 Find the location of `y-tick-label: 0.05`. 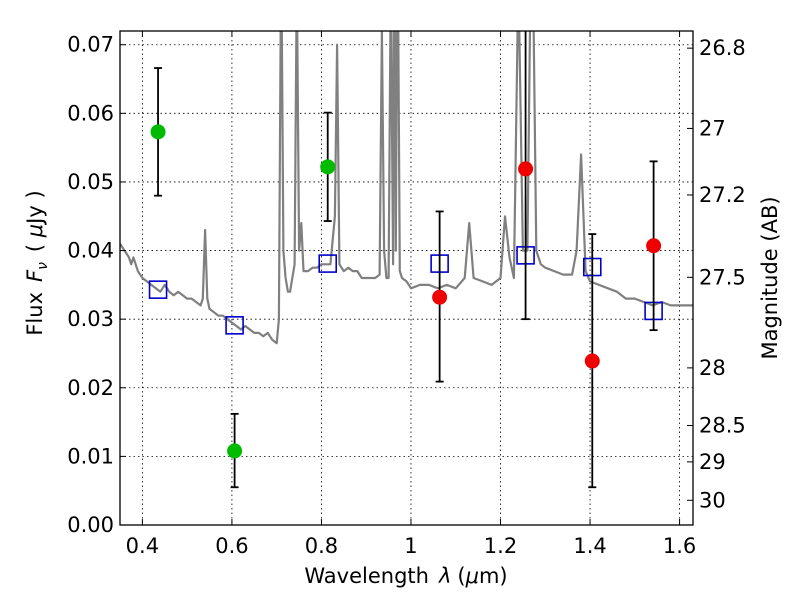

y-tick-label: 0.05 is located at coordinates (90, 182).